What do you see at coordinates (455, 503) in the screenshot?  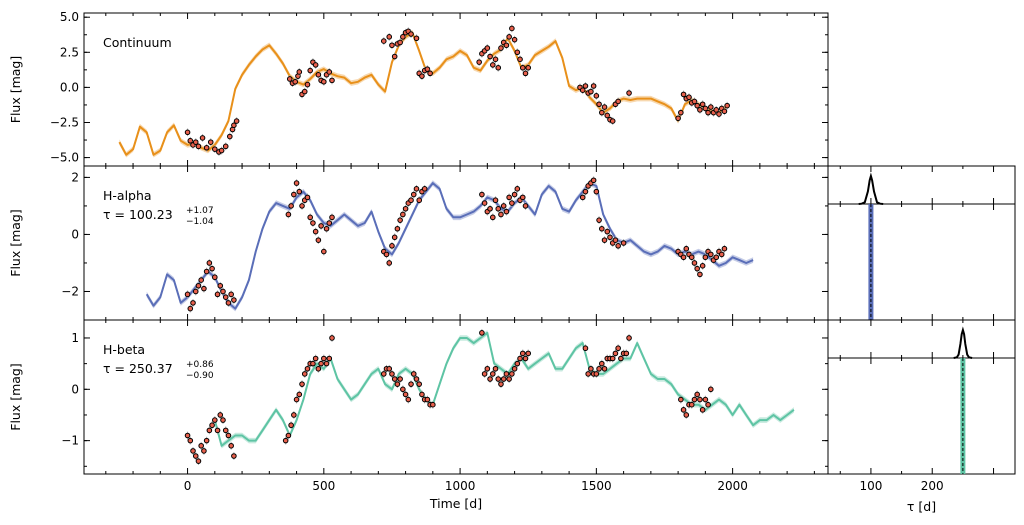 I see `x-axis-label: Time [d]` at bounding box center [455, 503].